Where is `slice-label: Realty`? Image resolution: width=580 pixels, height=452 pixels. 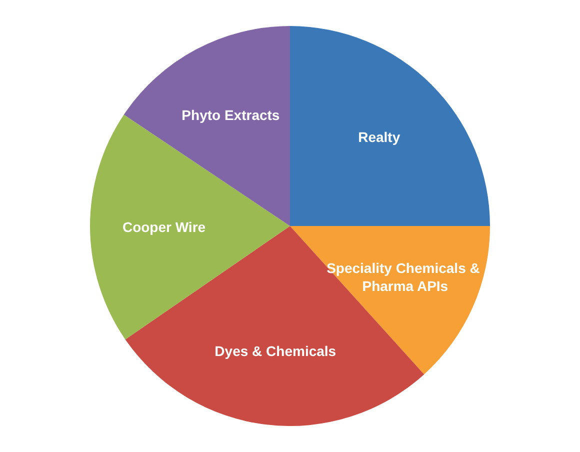 slice-label: Realty is located at coordinates (379, 136).